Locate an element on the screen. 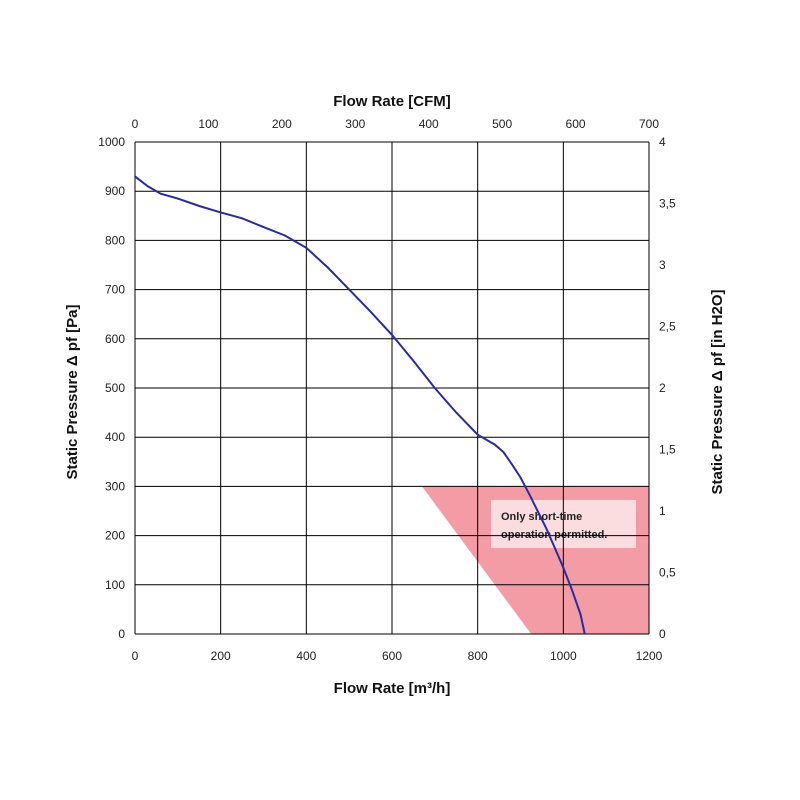  x-top-tick-label: 300 is located at coordinates (355, 124).